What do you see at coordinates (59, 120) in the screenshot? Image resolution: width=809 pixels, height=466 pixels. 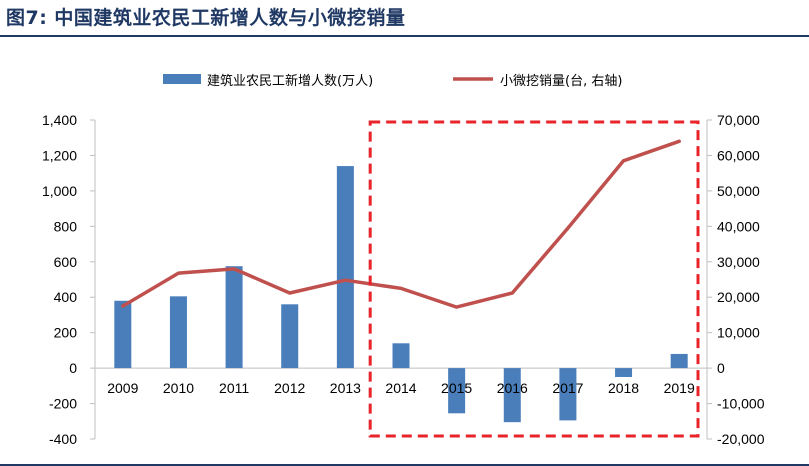 I see `left-tick-label: 1,400` at bounding box center [59, 120].